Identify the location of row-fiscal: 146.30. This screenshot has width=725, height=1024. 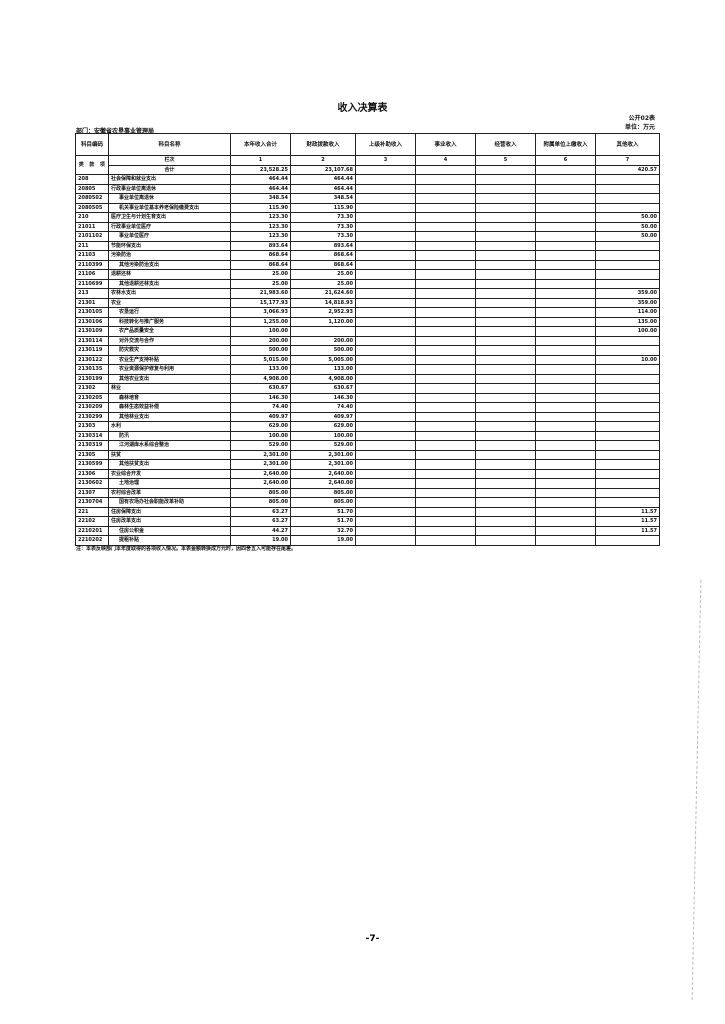
(323, 397).